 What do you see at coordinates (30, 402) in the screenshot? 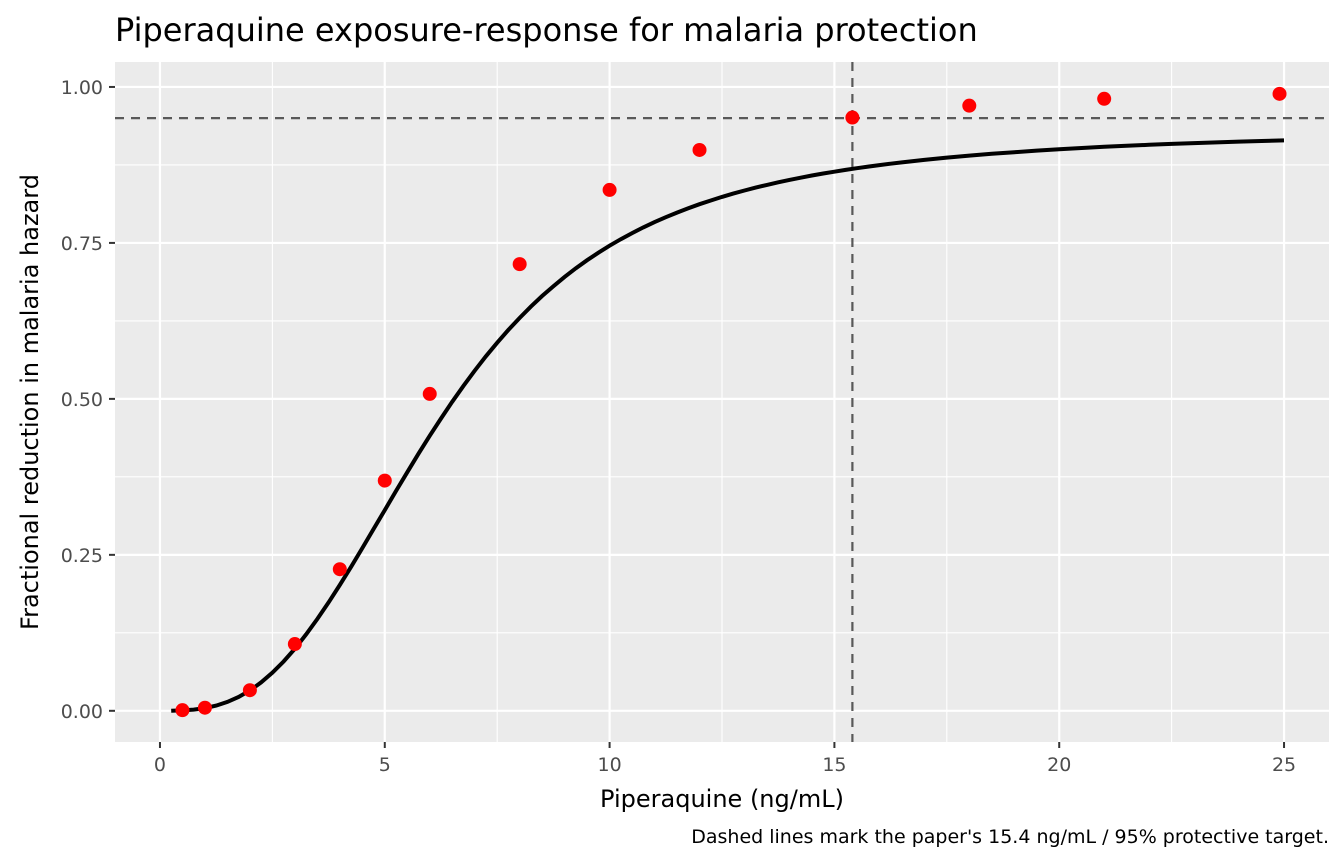
I see `y-axis-title: Fractional reduction in malaria hazard` at bounding box center [30, 402].